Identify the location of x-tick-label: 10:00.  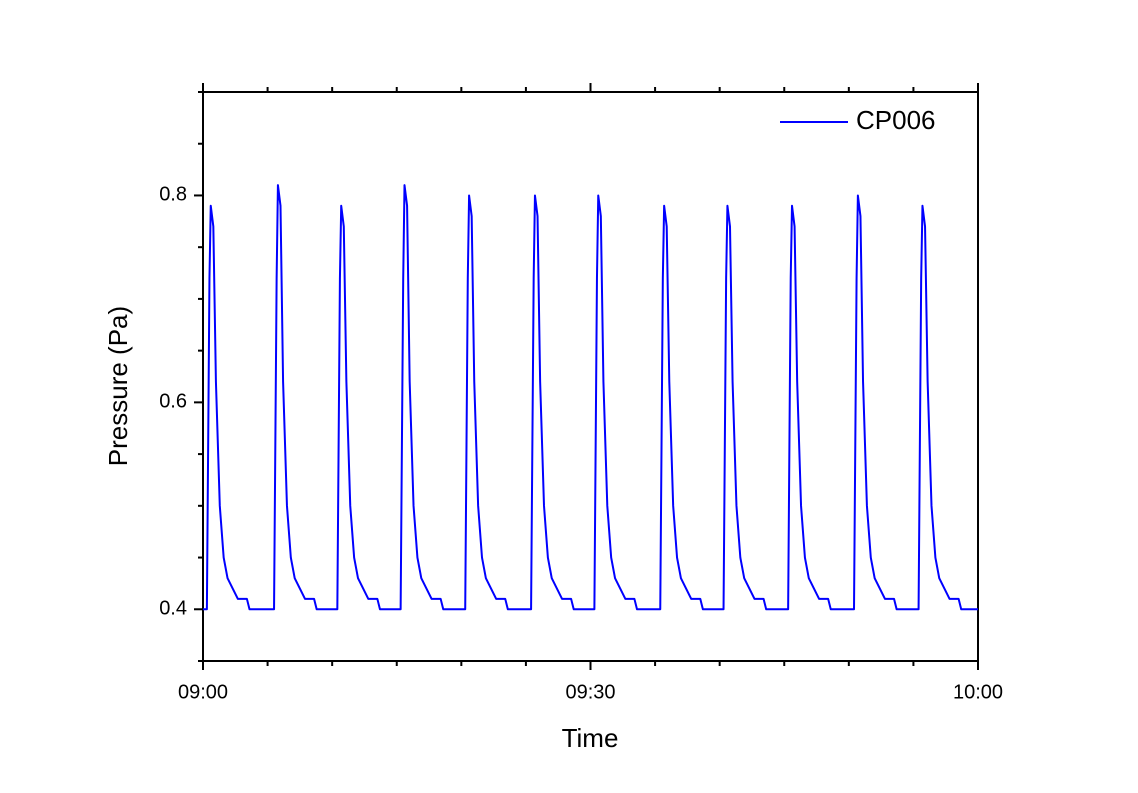
(978, 692).